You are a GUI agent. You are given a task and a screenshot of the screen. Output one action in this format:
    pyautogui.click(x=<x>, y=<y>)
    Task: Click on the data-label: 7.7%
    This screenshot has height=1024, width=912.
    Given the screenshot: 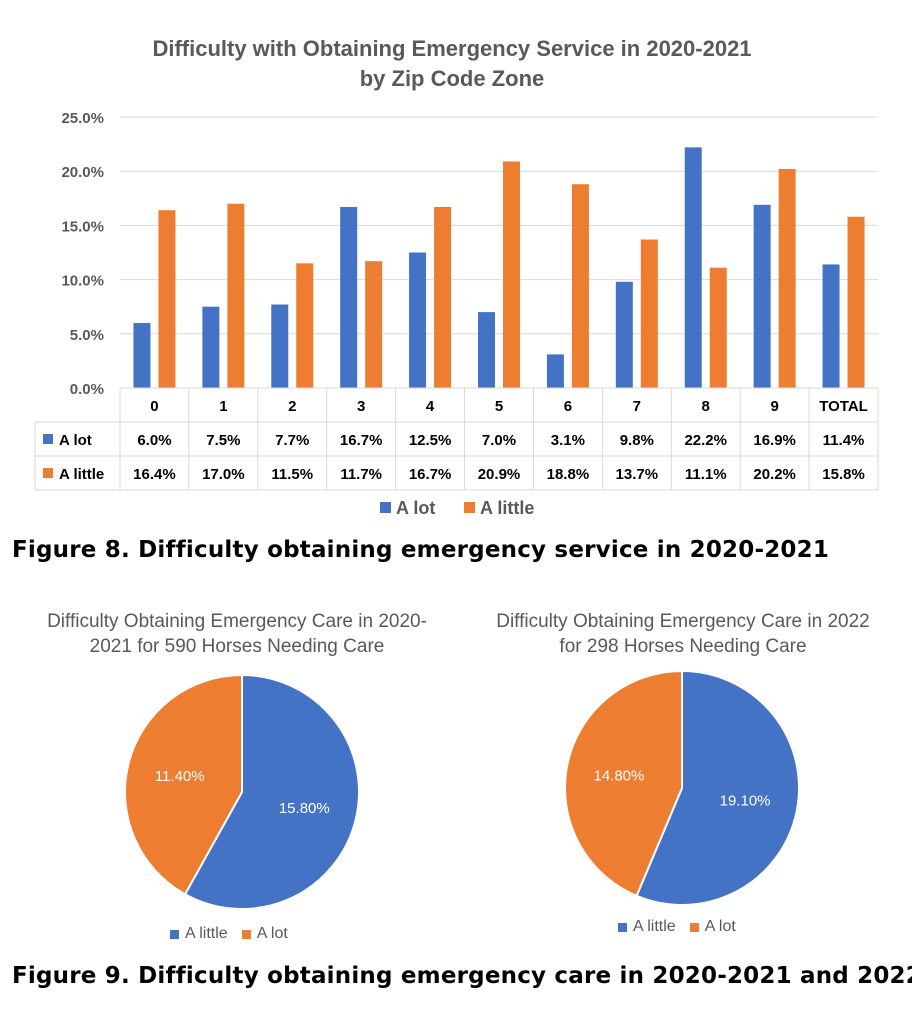 What is the action you would take?
    pyautogui.click(x=292, y=440)
    